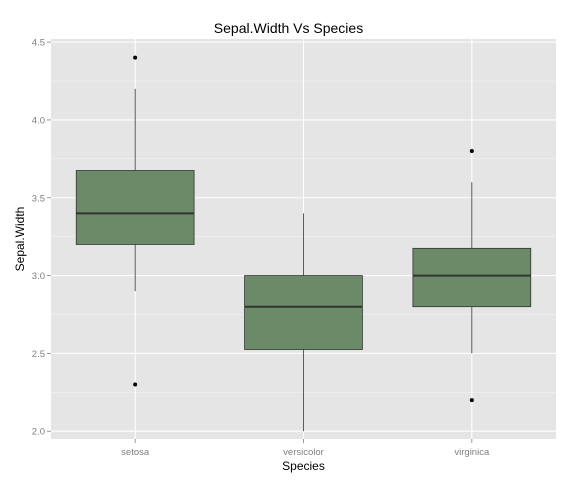 Image resolution: width=577 pixels, height=484 pixels. Describe the element at coordinates (472, 452) in the screenshot. I see `x-tick-label: virginica` at that location.